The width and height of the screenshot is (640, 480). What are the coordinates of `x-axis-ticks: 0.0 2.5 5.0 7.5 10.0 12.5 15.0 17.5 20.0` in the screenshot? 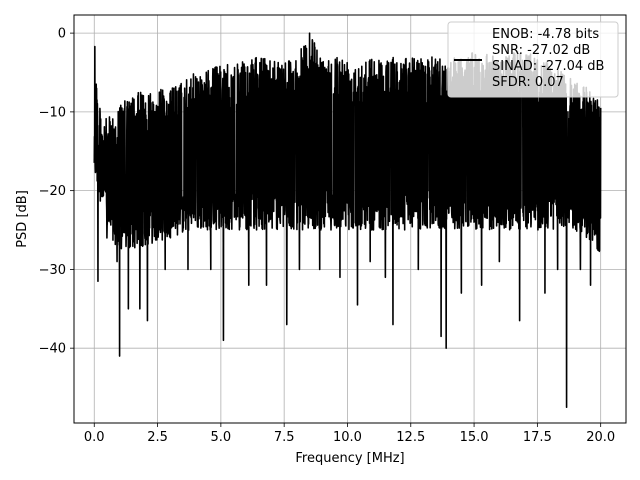 It's located at (349, 434).